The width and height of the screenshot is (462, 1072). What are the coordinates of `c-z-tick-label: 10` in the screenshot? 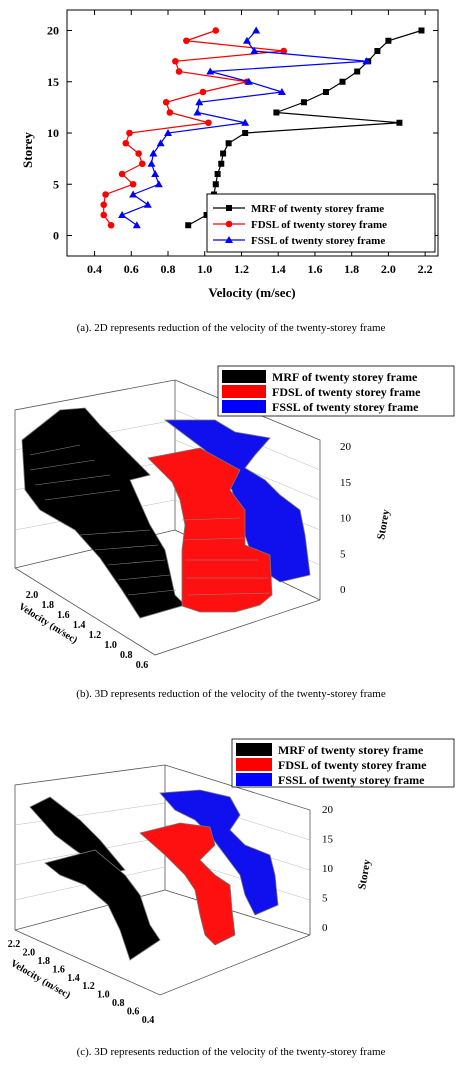 It's located at (328, 869).